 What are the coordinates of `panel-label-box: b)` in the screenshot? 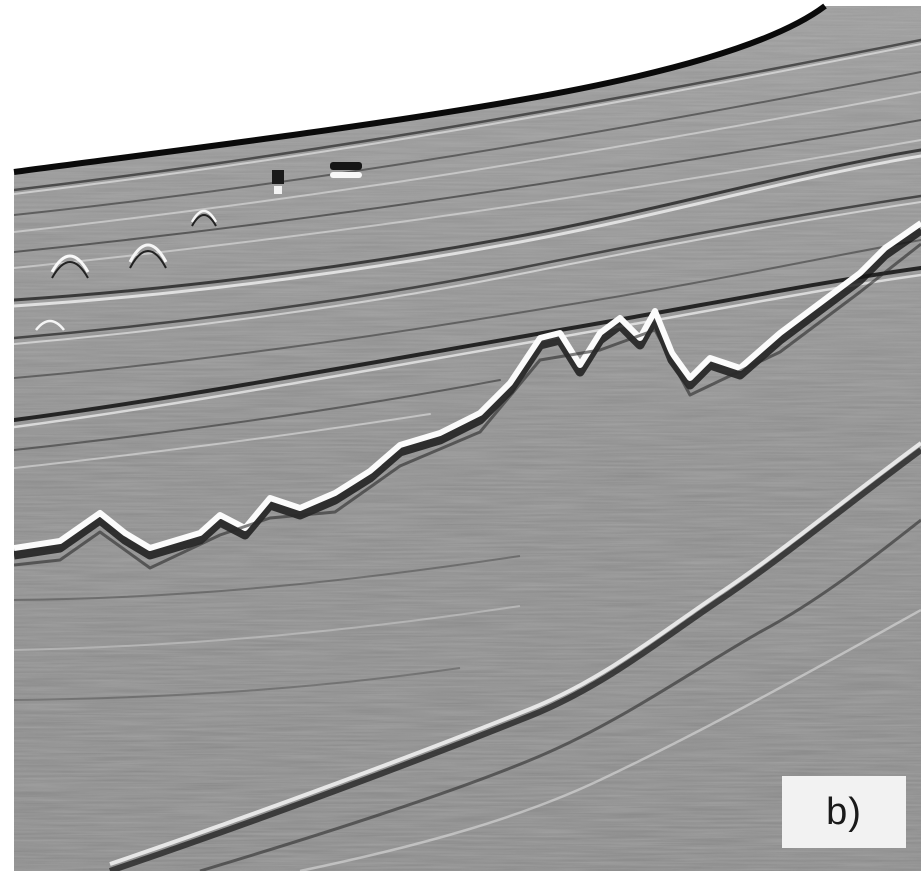 It's located at (844, 812).